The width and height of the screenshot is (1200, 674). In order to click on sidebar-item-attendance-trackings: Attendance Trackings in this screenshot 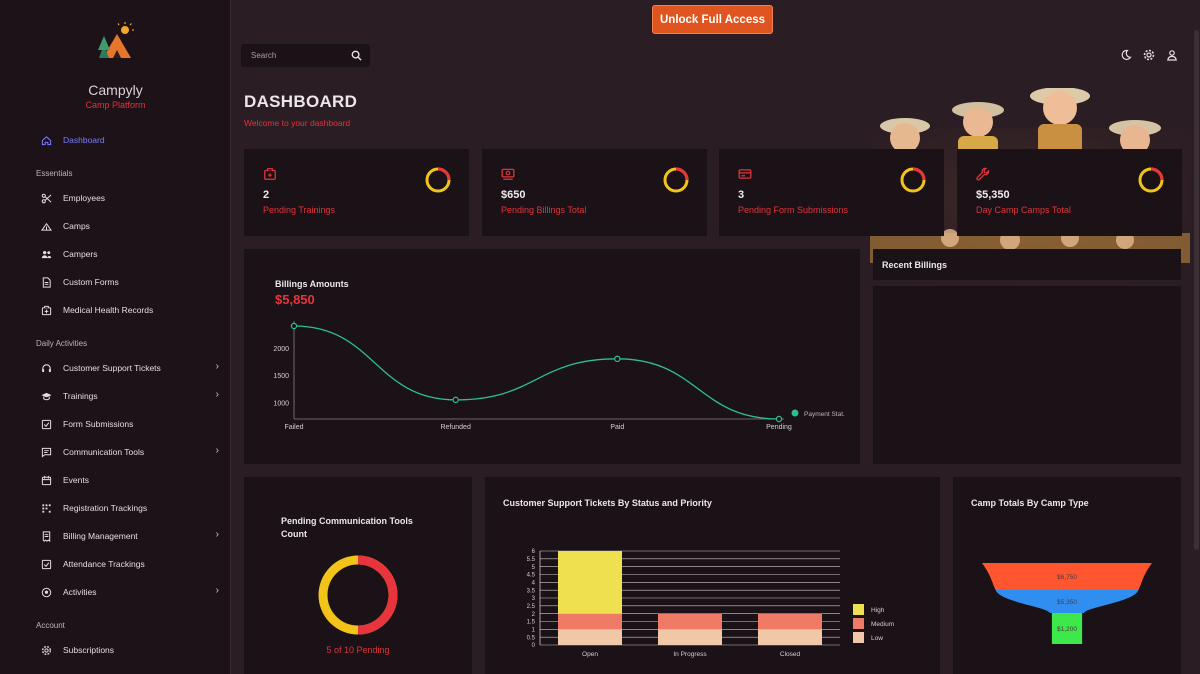, I will do `click(115, 564)`.